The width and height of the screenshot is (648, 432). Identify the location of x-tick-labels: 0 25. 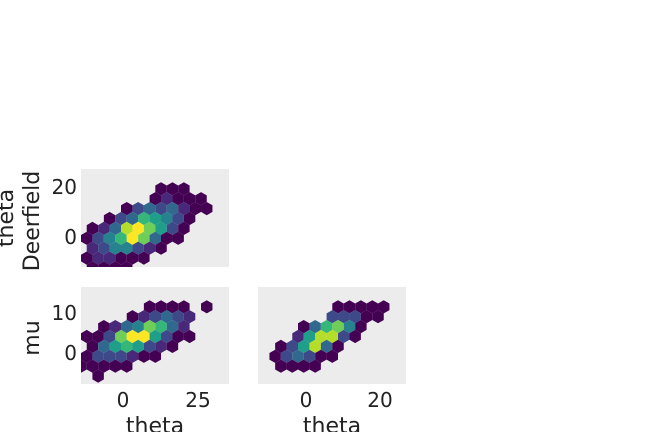
(164, 400).